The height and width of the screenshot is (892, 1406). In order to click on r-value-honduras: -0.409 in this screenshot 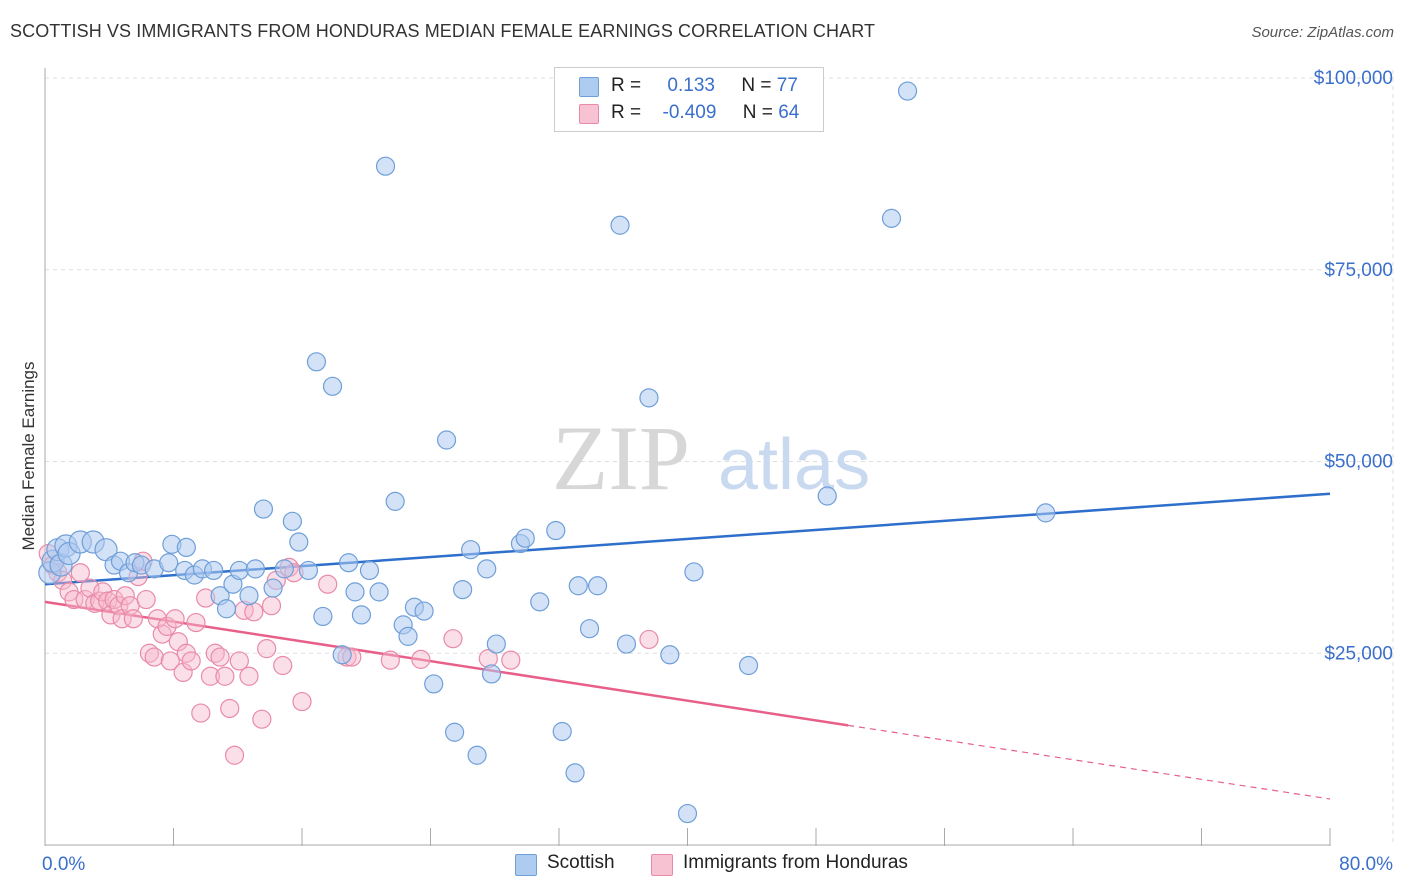, I will do `click(689, 112)`.